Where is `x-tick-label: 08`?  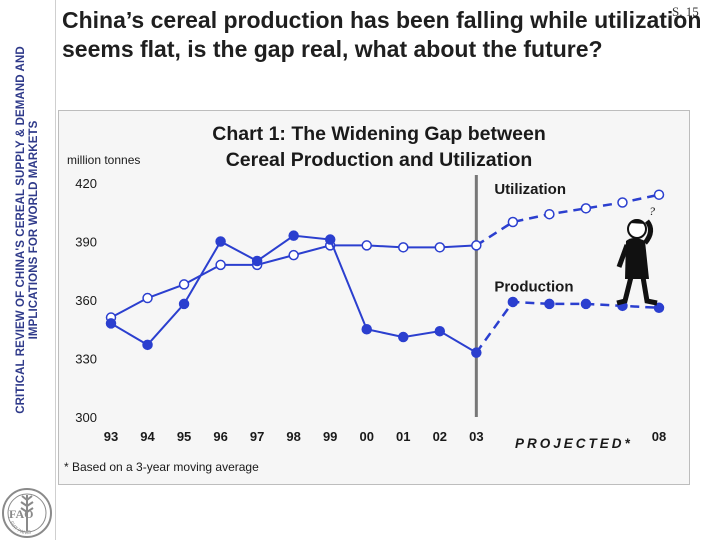 x-tick-label: 08 is located at coordinates (659, 436).